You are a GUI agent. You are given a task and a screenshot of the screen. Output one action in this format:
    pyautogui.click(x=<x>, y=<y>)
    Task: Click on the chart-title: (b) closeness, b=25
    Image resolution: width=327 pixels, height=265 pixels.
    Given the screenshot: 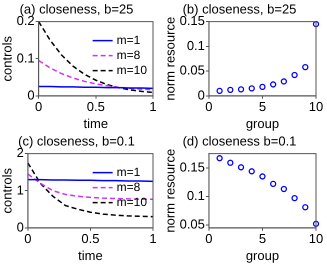 What is the action you would take?
    pyautogui.click(x=239, y=8)
    